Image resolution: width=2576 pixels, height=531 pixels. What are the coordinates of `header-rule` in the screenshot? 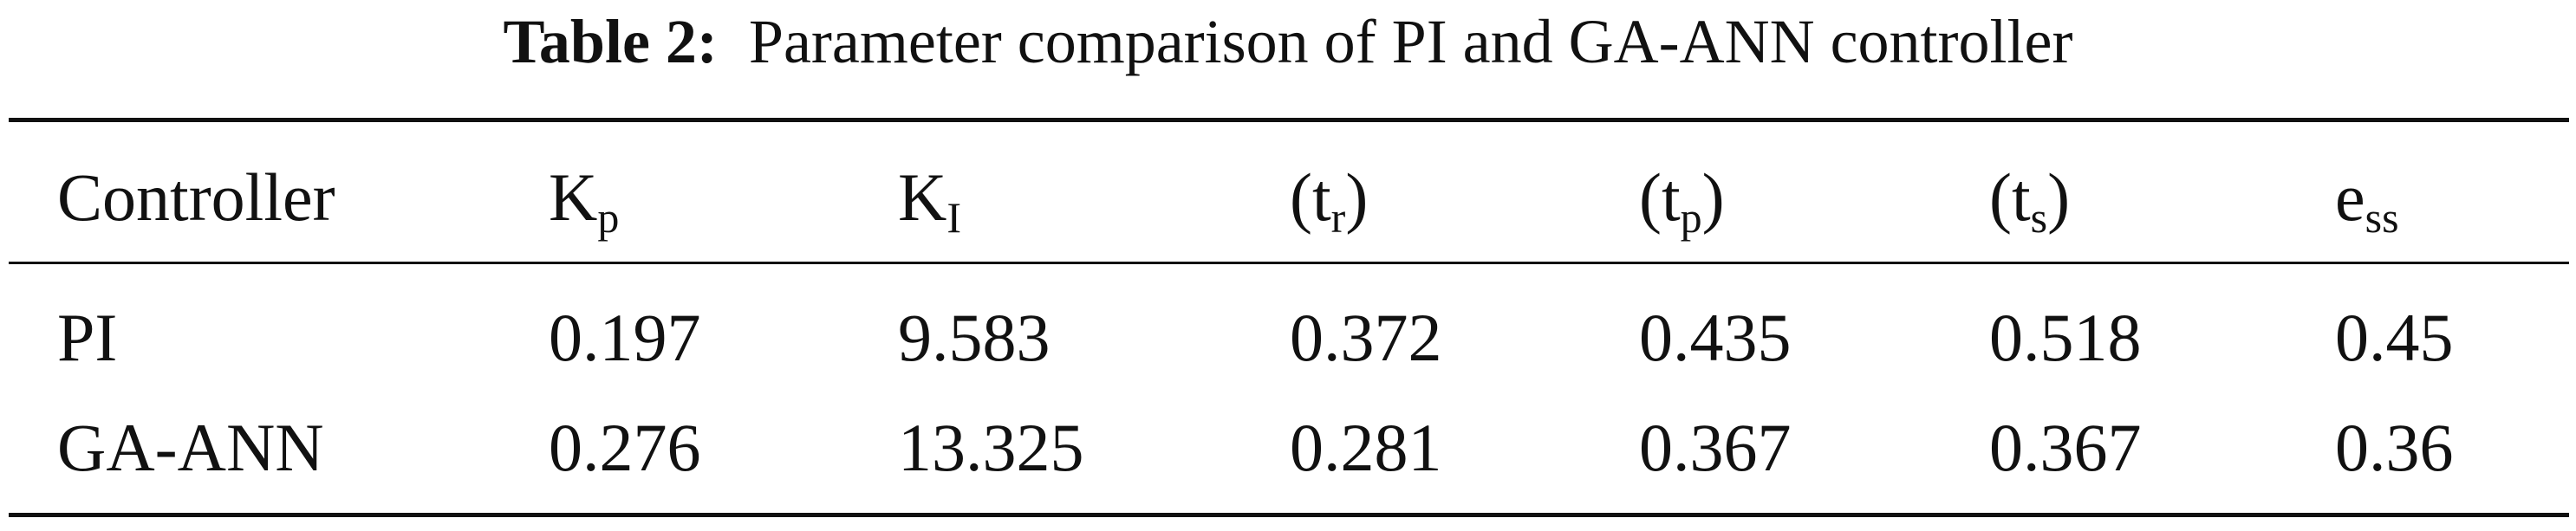 It's located at (1289, 263).